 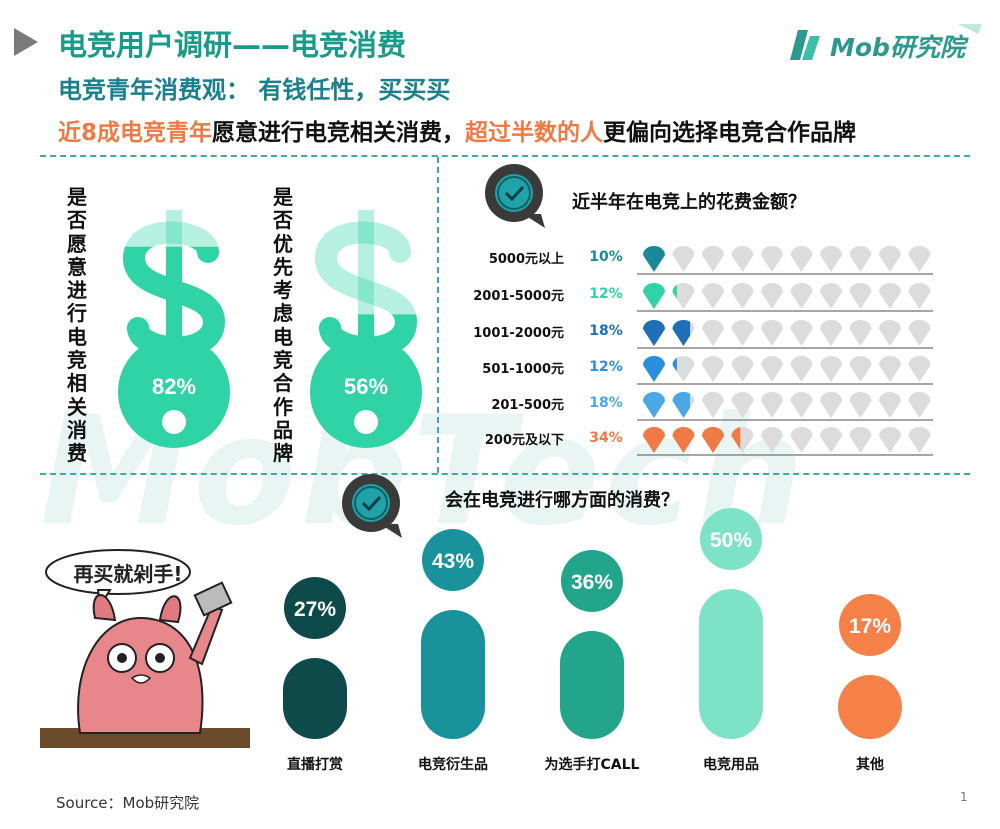 I want to click on category-bar-group-0: 27% 直播打赏, so click(x=315, y=675).